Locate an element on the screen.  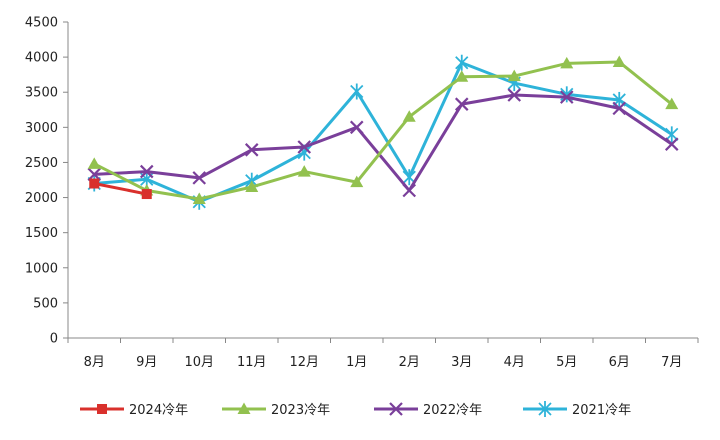
x-tick-label: 1月 is located at coordinates (356, 362).